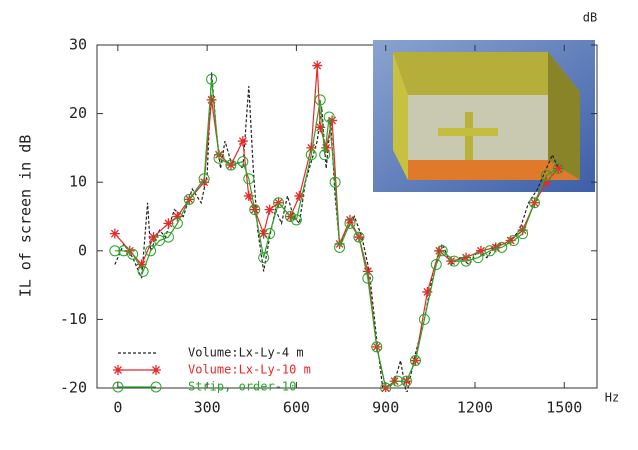 This screenshot has height=450, width=638. I want to click on x-tick-label: 0, so click(117, 408).